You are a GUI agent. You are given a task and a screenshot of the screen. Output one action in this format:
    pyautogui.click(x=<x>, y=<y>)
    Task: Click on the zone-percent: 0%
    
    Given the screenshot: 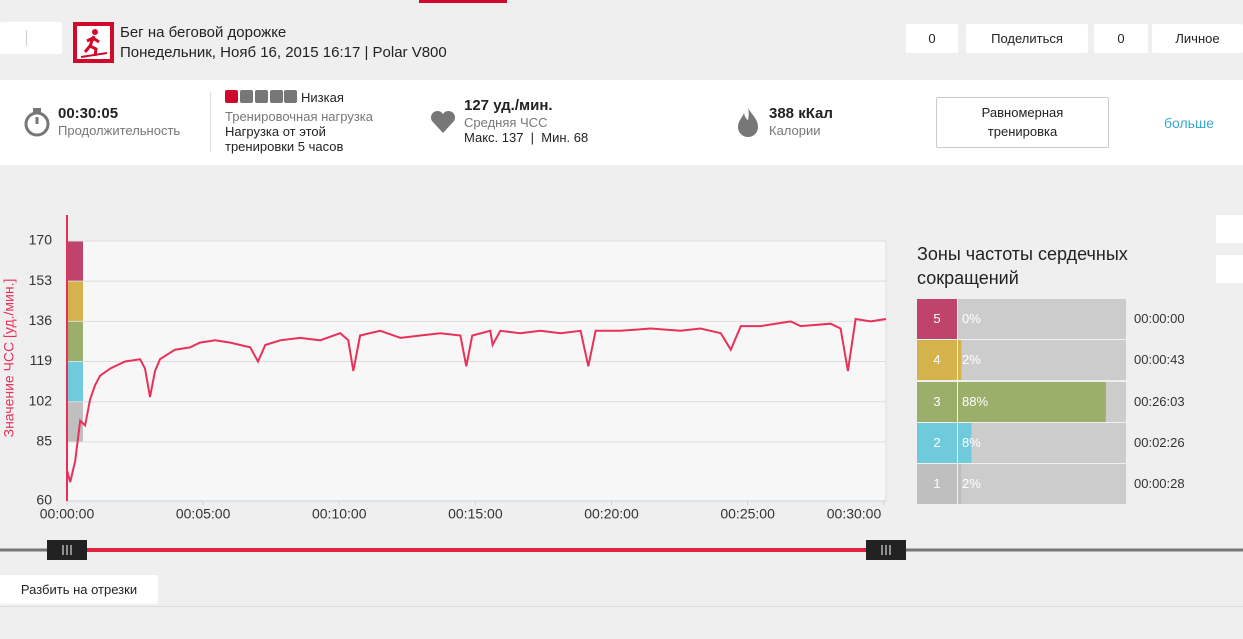 What is the action you would take?
    pyautogui.click(x=971, y=318)
    